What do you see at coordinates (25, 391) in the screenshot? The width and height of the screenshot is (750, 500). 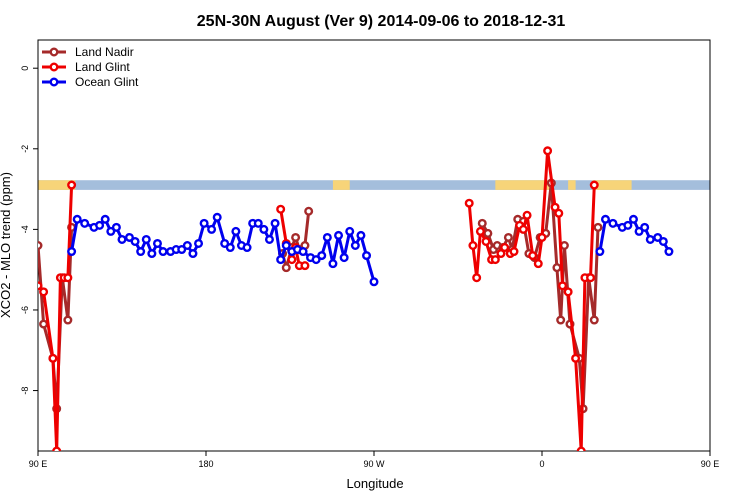 I see `y-tick-label: -8` at bounding box center [25, 391].